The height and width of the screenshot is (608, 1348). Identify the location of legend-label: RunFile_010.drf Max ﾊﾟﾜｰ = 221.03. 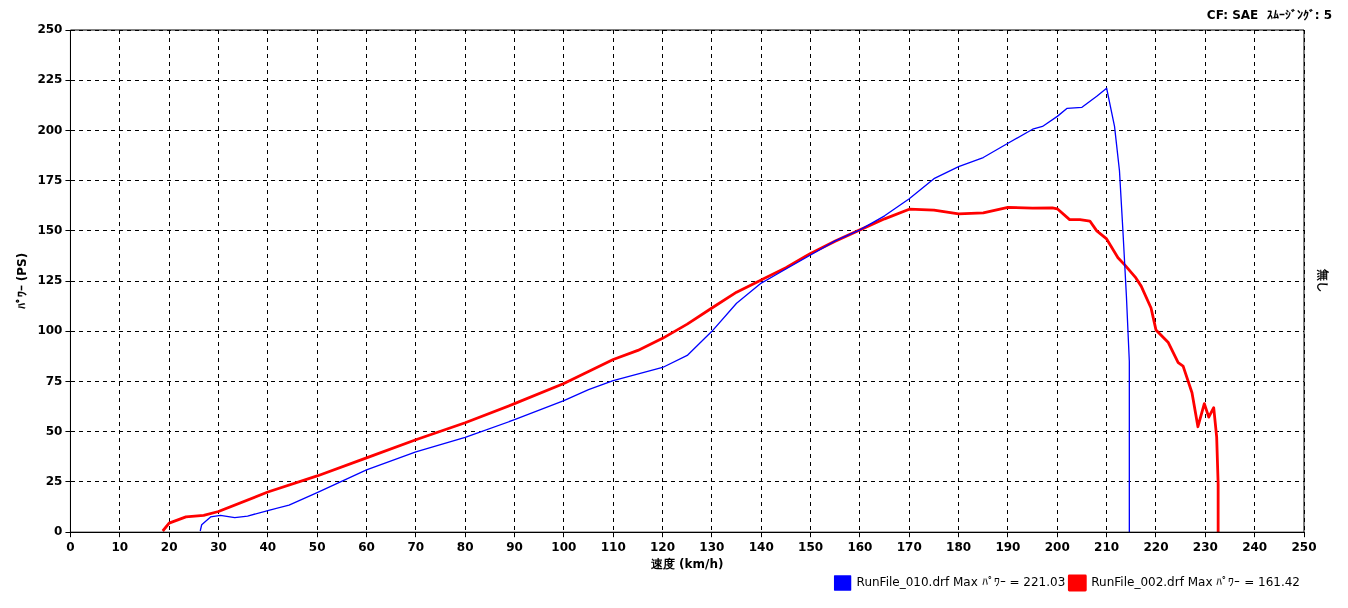
(961, 582).